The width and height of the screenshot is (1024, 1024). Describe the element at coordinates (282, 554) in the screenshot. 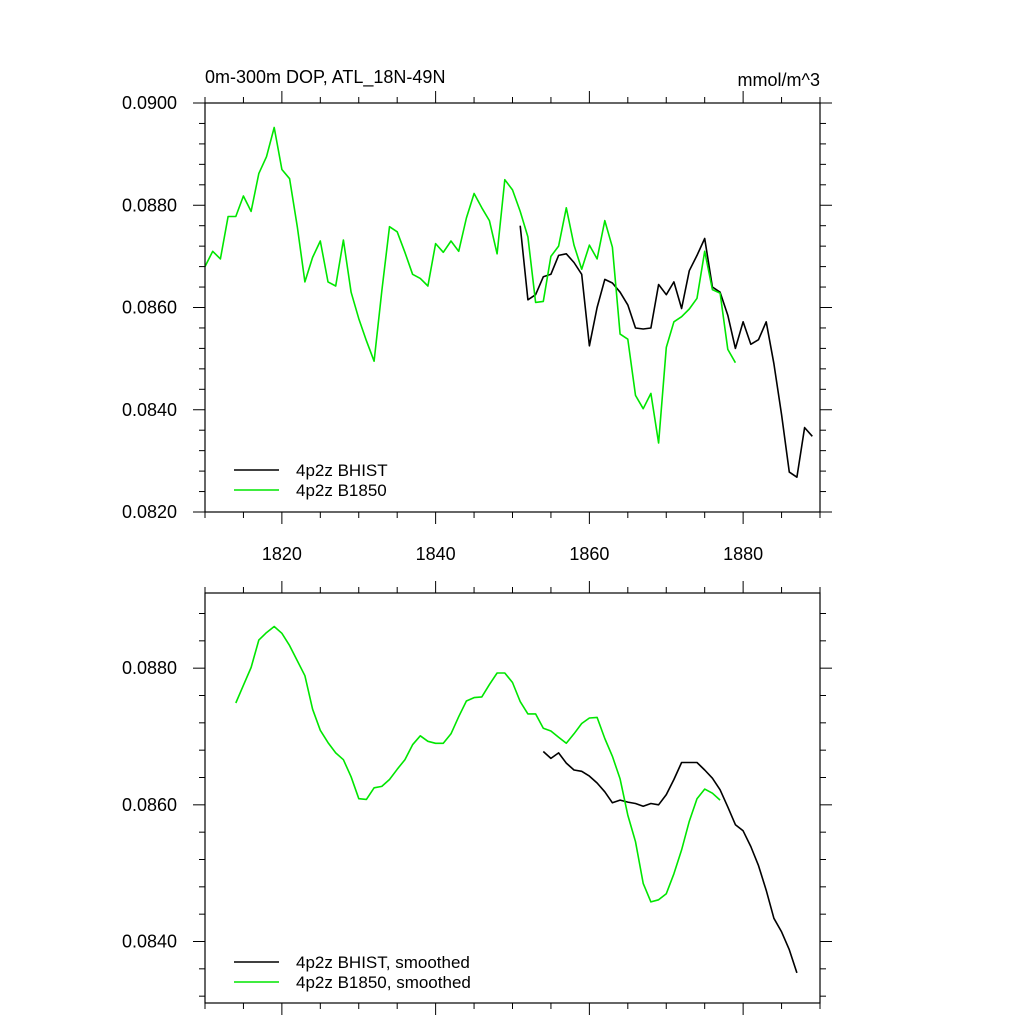

I see `x-tick-label: 1820` at that location.